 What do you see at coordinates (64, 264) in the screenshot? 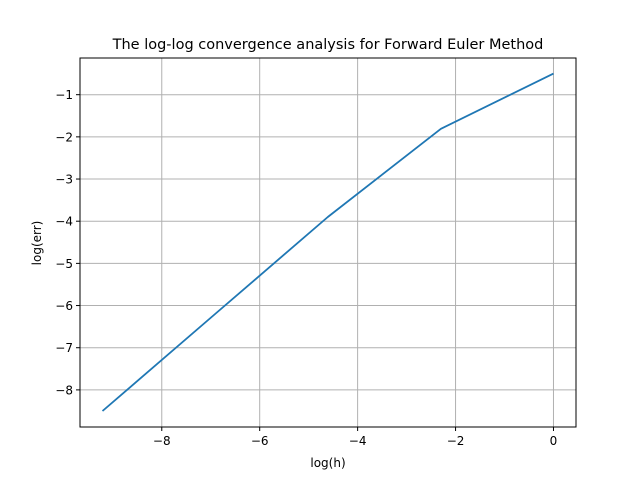
I see `y-tick-label: −5` at bounding box center [64, 264].